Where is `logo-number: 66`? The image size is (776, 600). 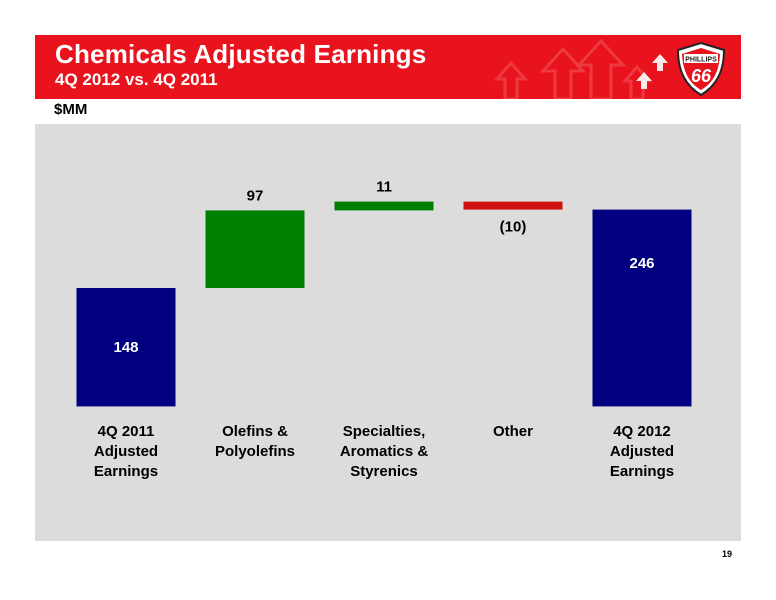
logo-number: 66 is located at coordinates (701, 76).